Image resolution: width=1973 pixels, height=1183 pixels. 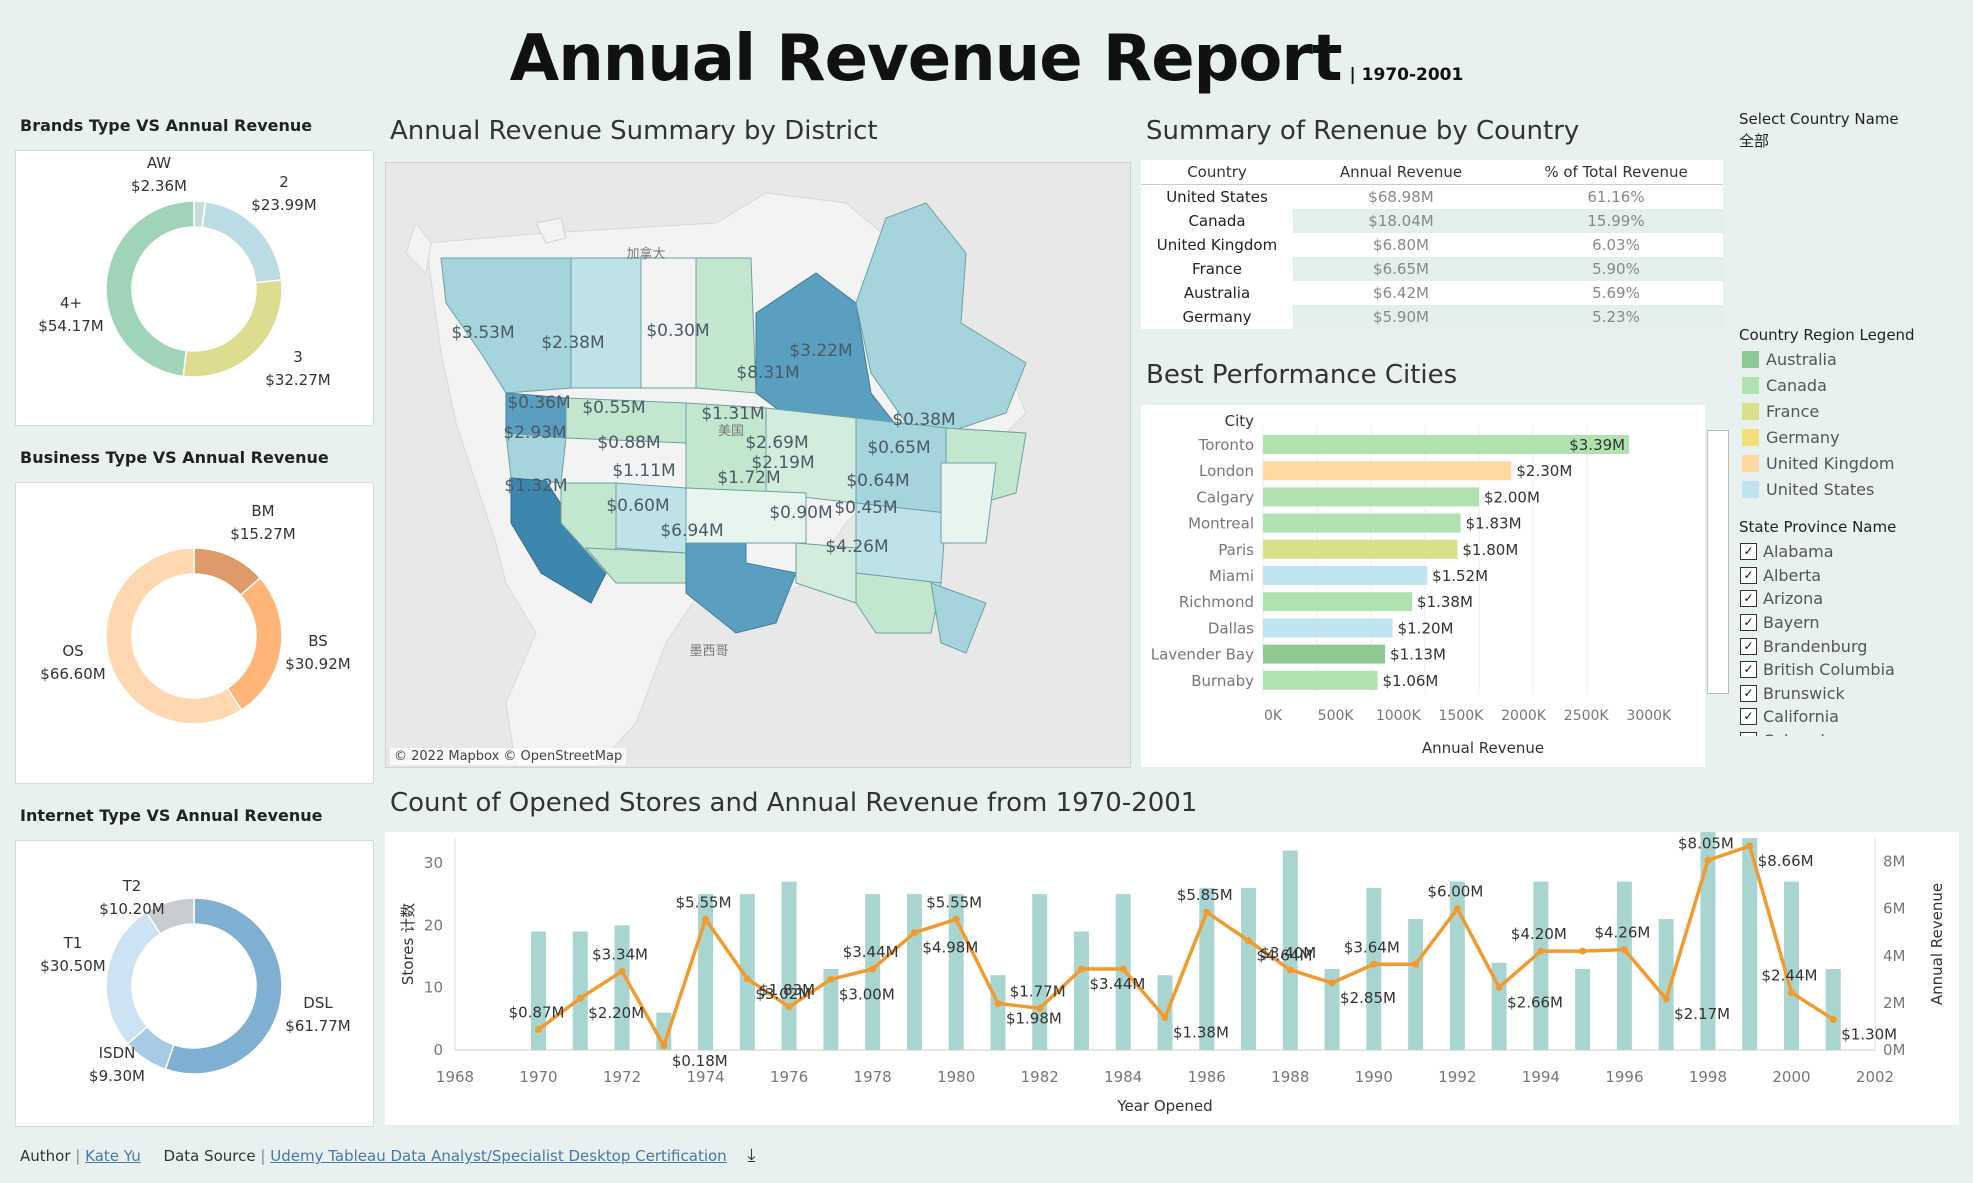 What do you see at coordinates (1432, 221) in the screenshot?
I see `table-row: Canada $18.04M 15.99%` at bounding box center [1432, 221].